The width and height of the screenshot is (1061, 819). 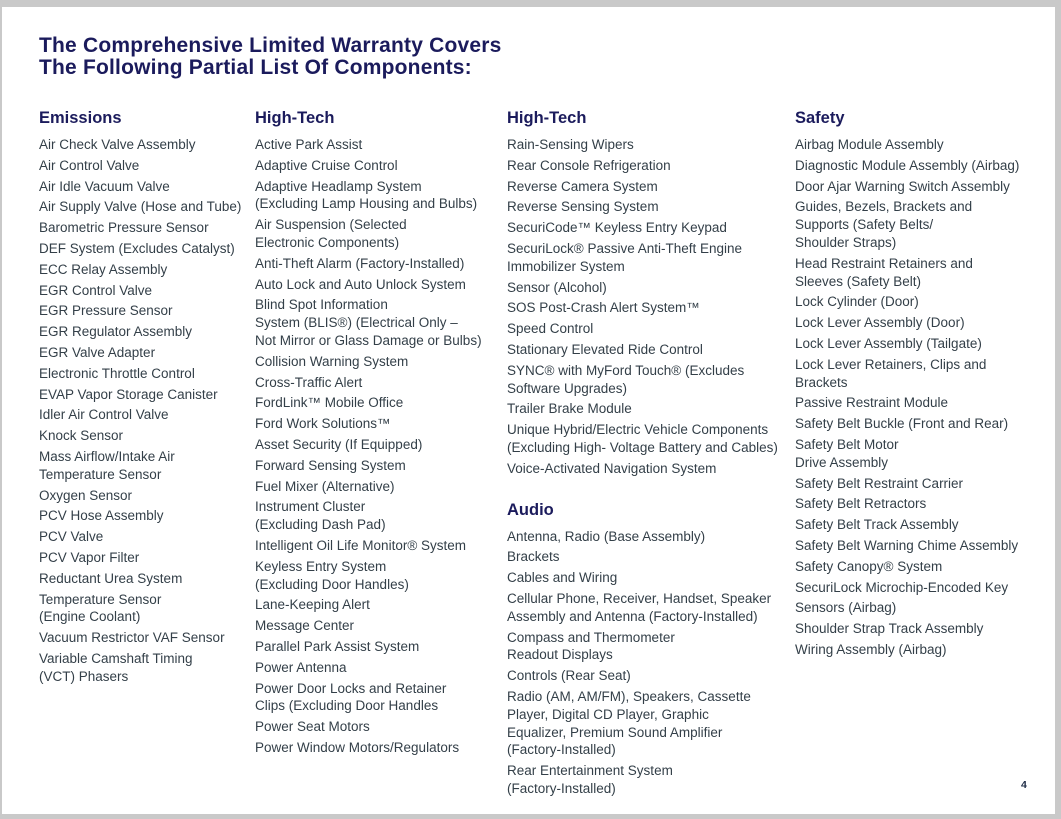 What do you see at coordinates (557, 287) in the screenshot?
I see `list-item: Sensor (Alcohol)` at bounding box center [557, 287].